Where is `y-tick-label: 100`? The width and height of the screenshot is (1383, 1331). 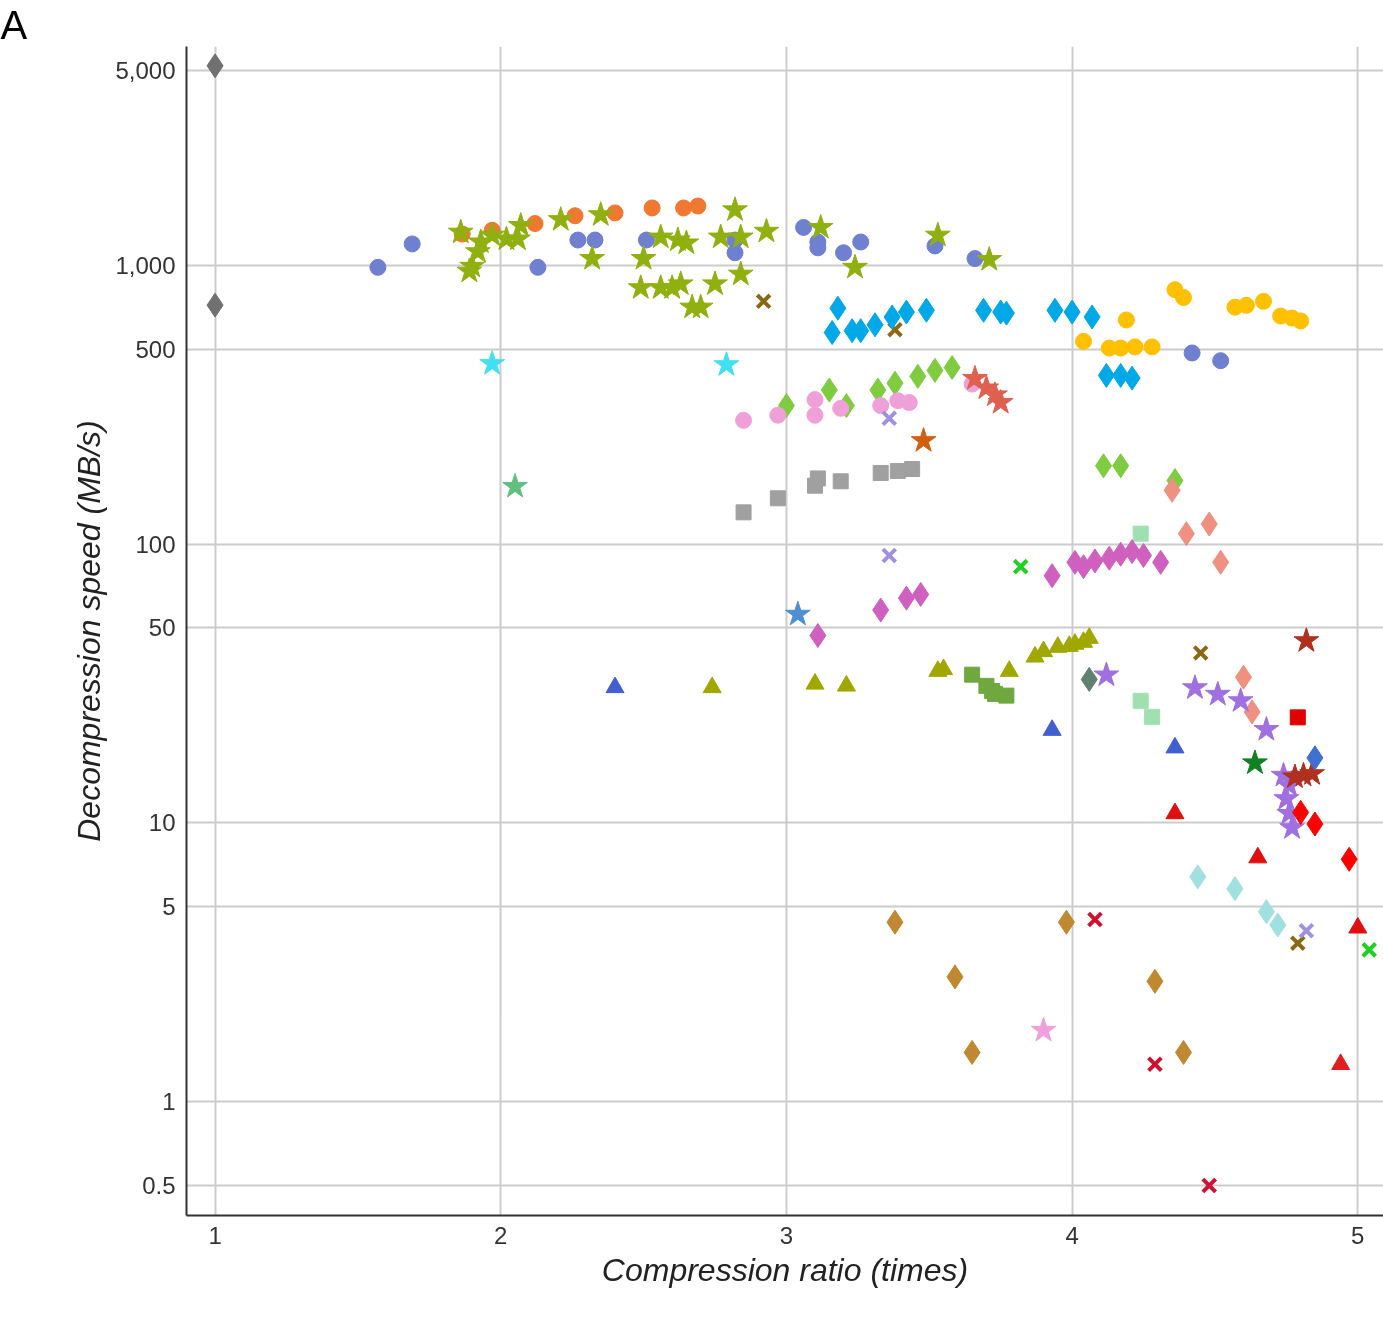
y-tick-label: 100 is located at coordinates (155, 544).